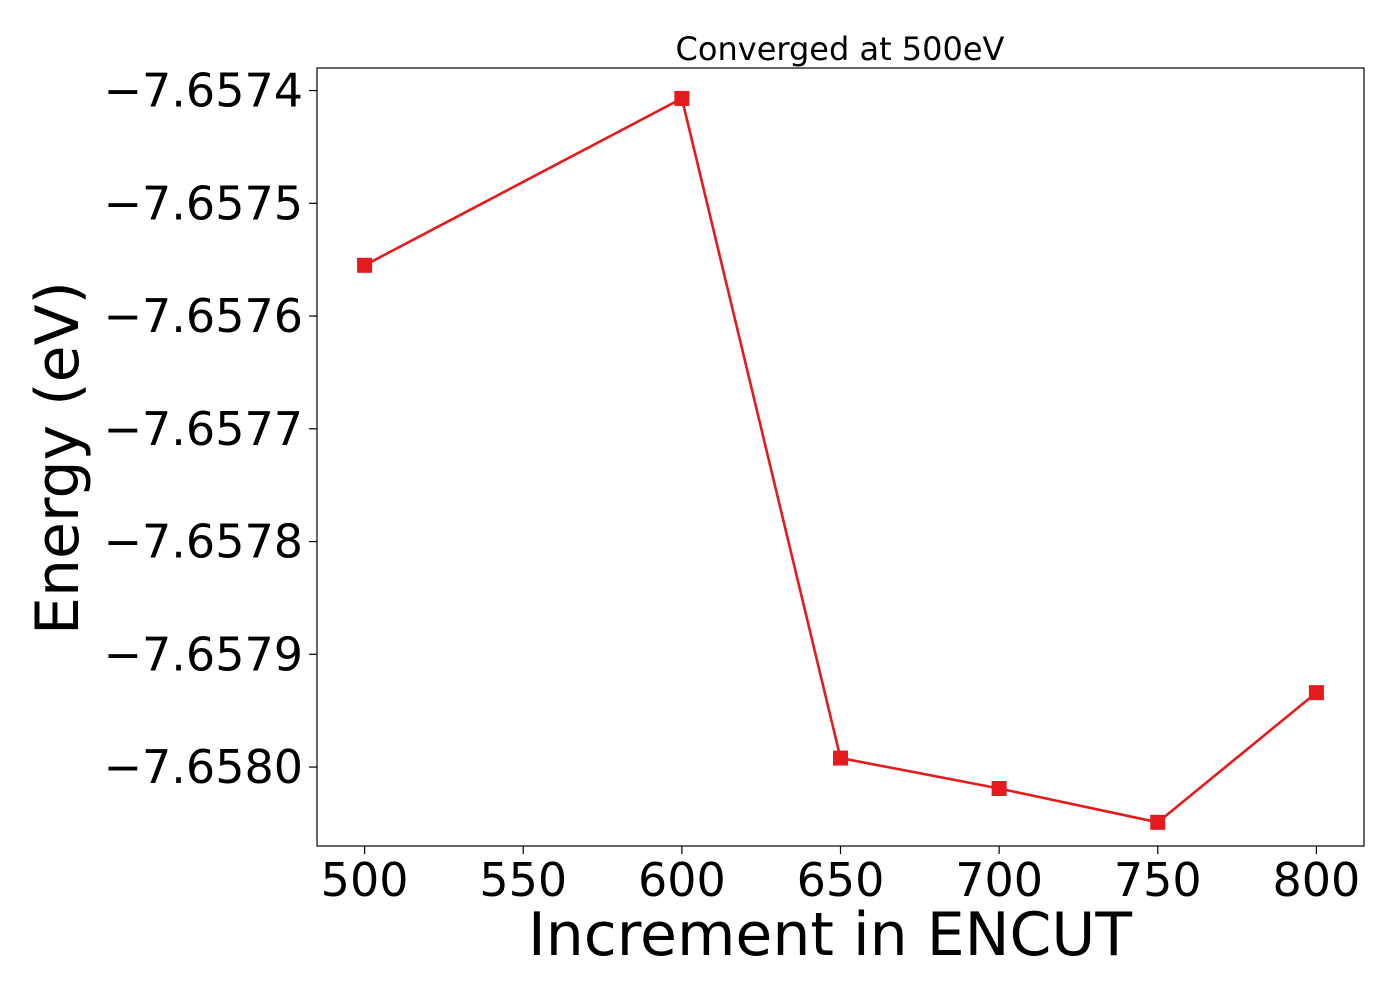 The height and width of the screenshot is (1000, 1400). I want to click on x-tick-label: 600, so click(682, 880).